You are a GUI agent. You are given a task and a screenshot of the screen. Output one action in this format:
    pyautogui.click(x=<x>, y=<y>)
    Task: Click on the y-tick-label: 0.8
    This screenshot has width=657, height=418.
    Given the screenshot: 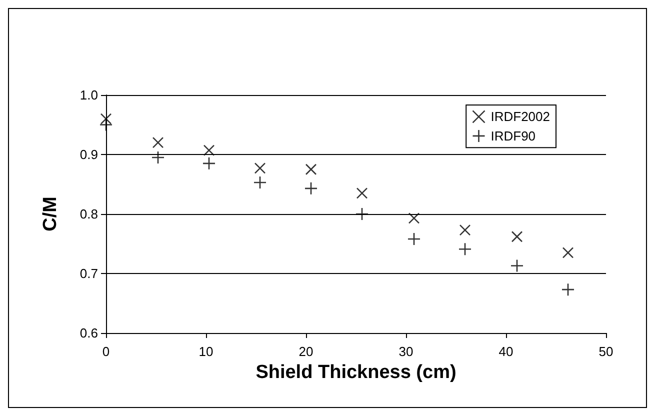 What is the action you would take?
    pyautogui.click(x=89, y=214)
    